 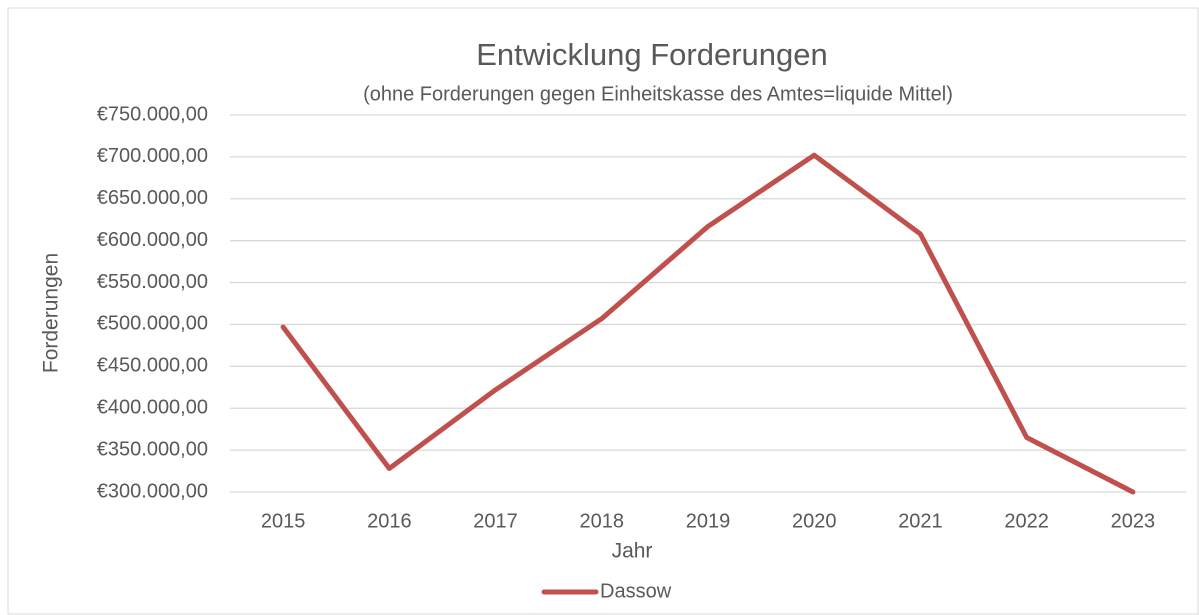 I want to click on x-tick-label: 2016, so click(x=389, y=521).